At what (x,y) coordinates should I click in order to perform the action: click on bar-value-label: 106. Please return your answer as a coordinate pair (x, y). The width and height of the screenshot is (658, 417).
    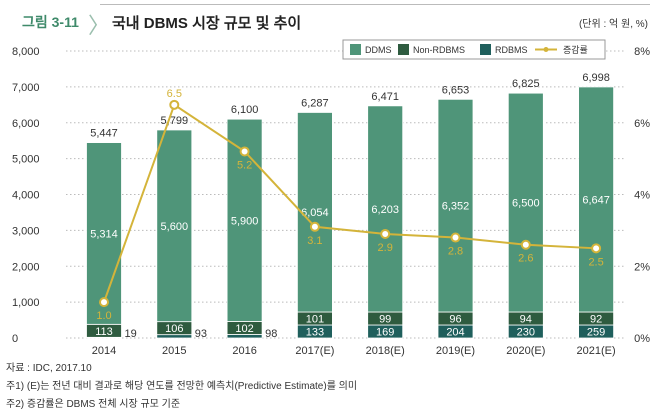
    Looking at the image, I should click on (174, 329).